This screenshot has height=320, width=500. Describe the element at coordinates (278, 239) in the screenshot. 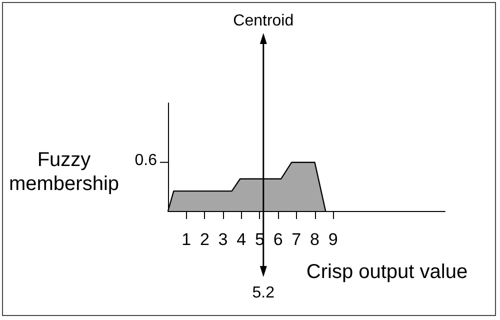

I see `x-tick-label: 6` at that location.